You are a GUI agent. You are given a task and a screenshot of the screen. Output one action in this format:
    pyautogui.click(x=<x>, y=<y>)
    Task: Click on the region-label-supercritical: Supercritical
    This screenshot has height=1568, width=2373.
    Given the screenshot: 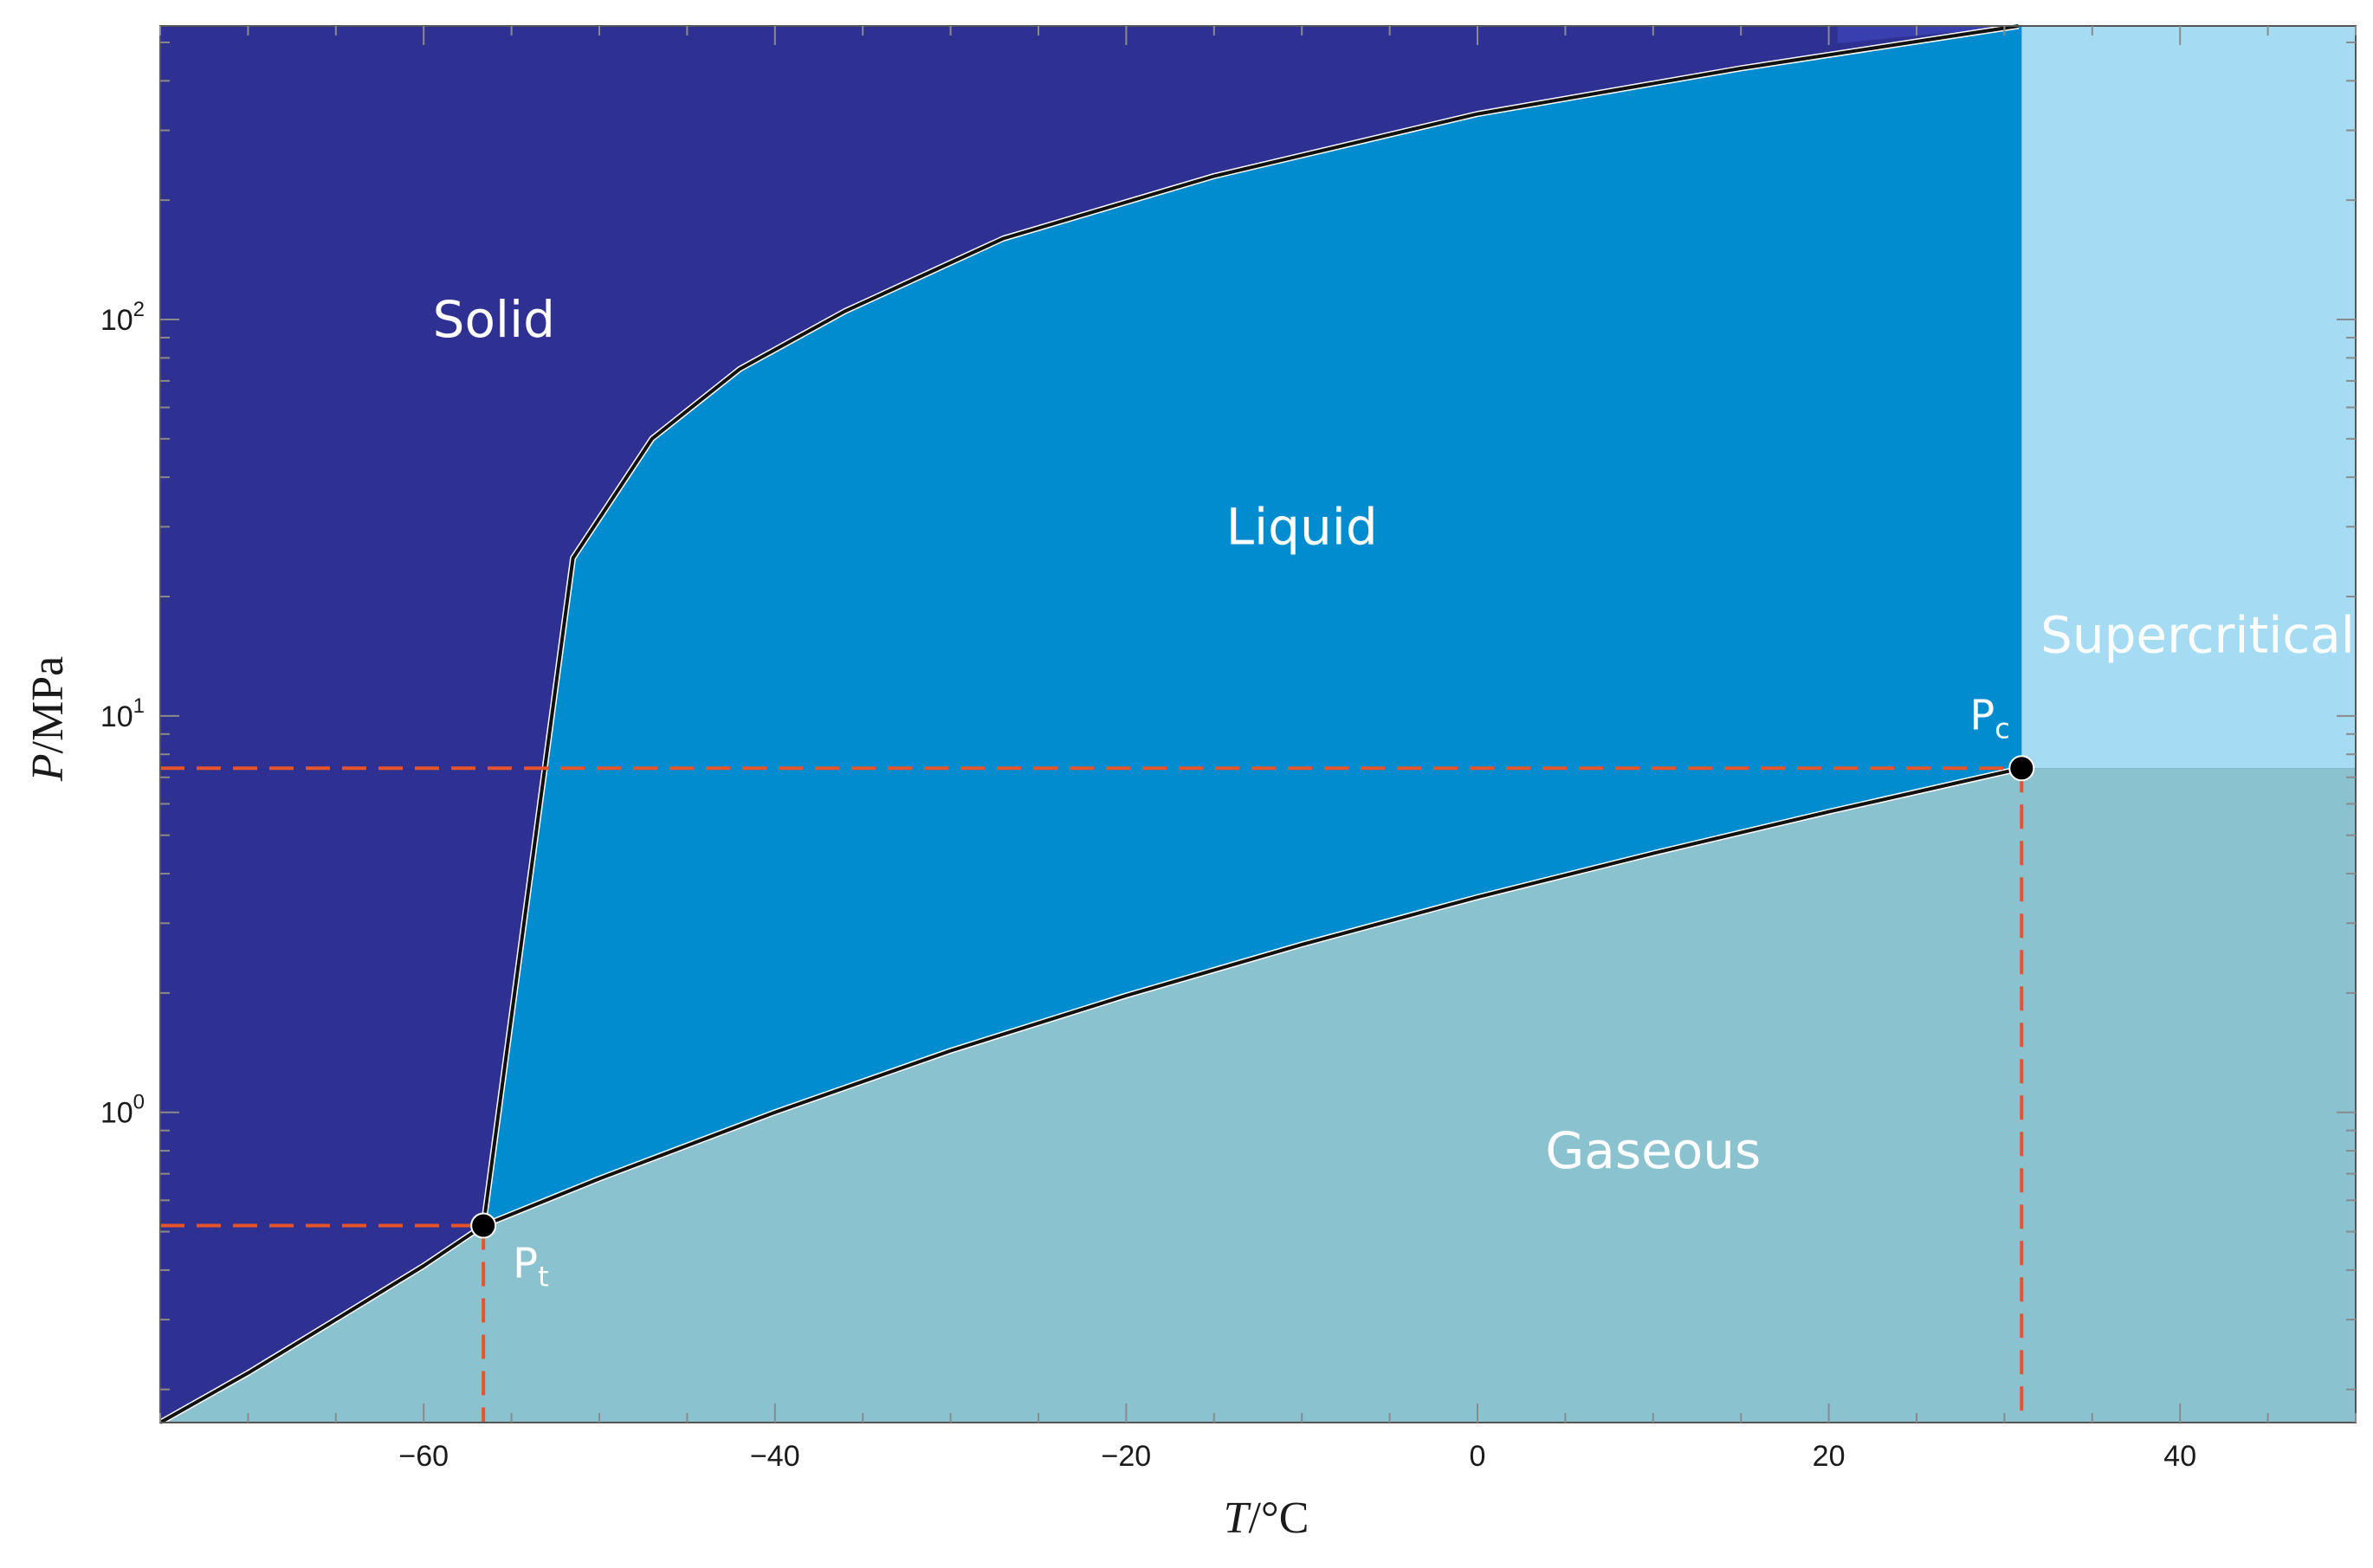 What is the action you would take?
    pyautogui.click(x=2197, y=634)
    